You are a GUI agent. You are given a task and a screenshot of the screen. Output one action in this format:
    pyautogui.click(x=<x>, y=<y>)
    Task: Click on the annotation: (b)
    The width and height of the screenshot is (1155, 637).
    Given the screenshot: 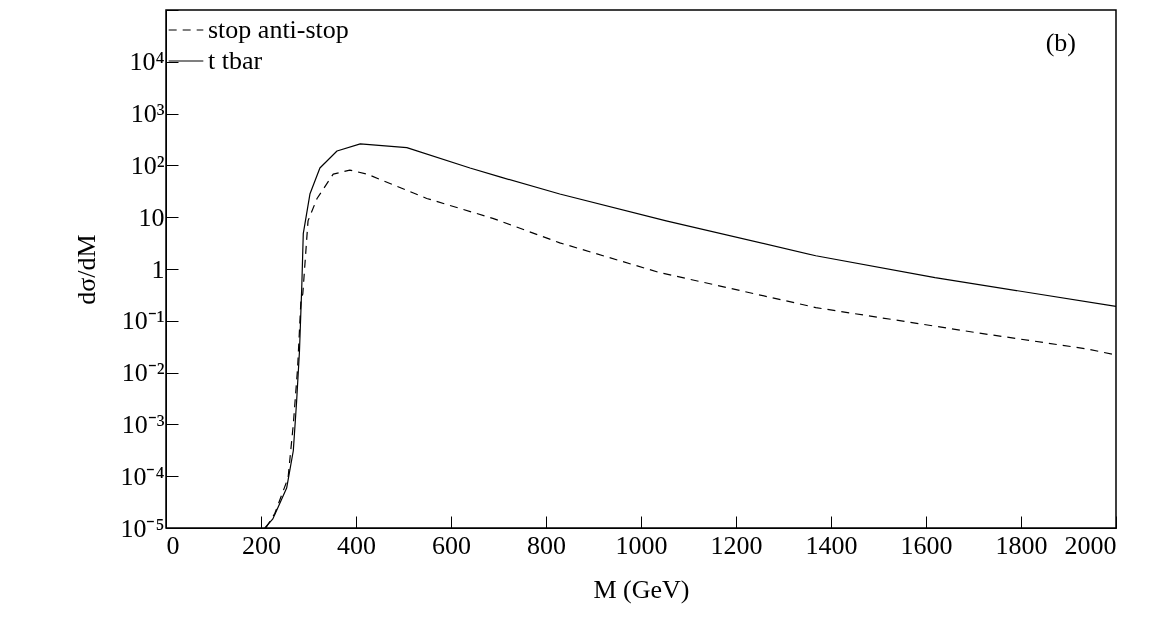 What is the action you would take?
    pyautogui.click(x=1060, y=42)
    